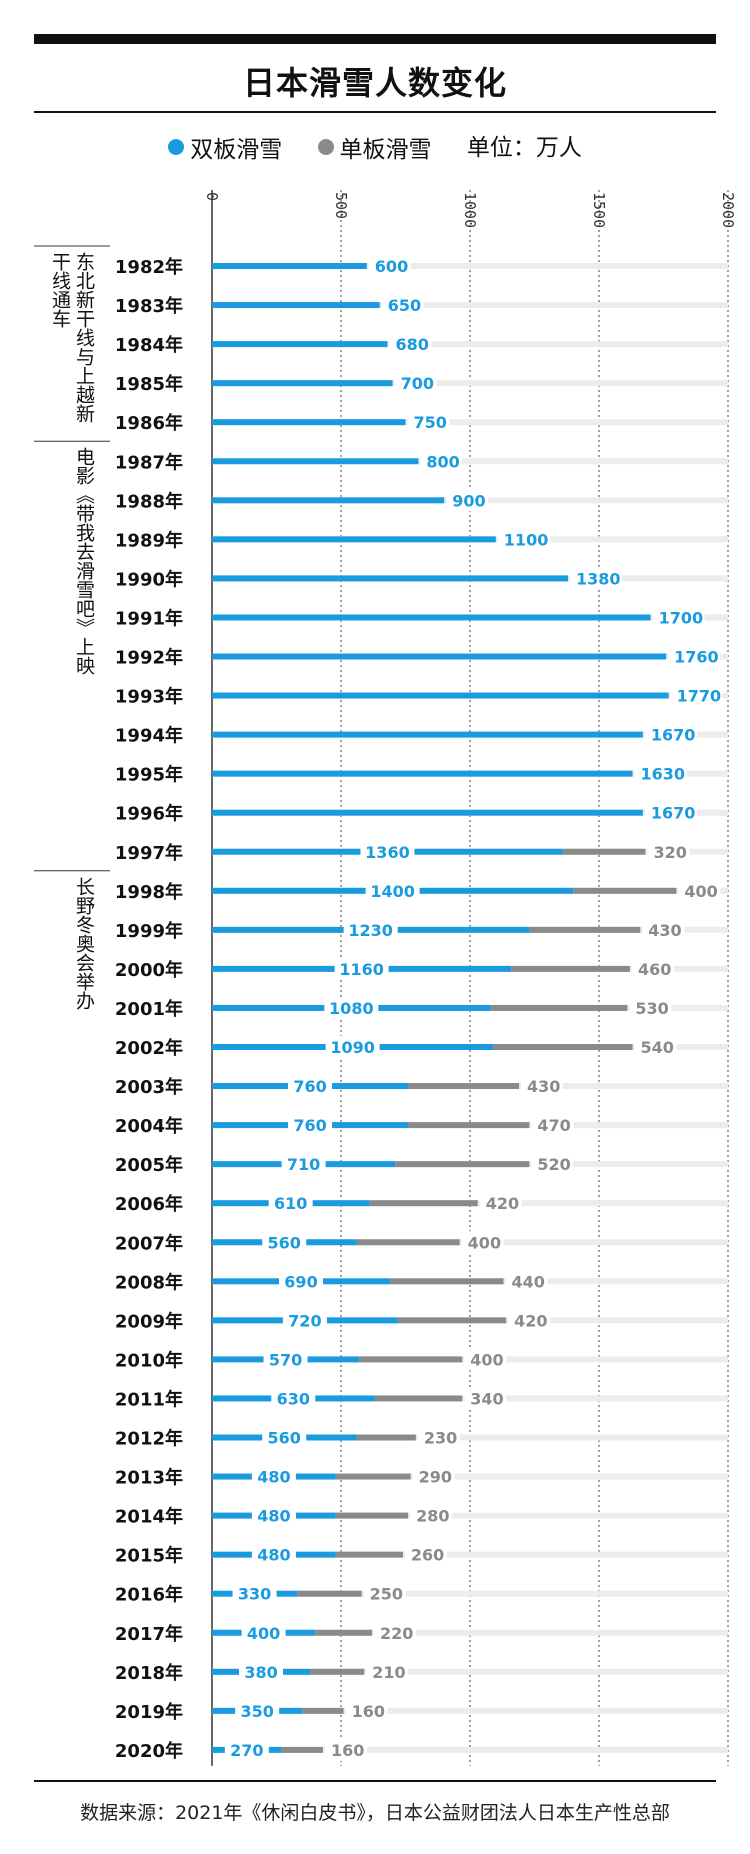  What do you see at coordinates (72, 337) in the screenshot?
I see `annotation-text: 东北新干线与上越新干线通车` at bounding box center [72, 337].